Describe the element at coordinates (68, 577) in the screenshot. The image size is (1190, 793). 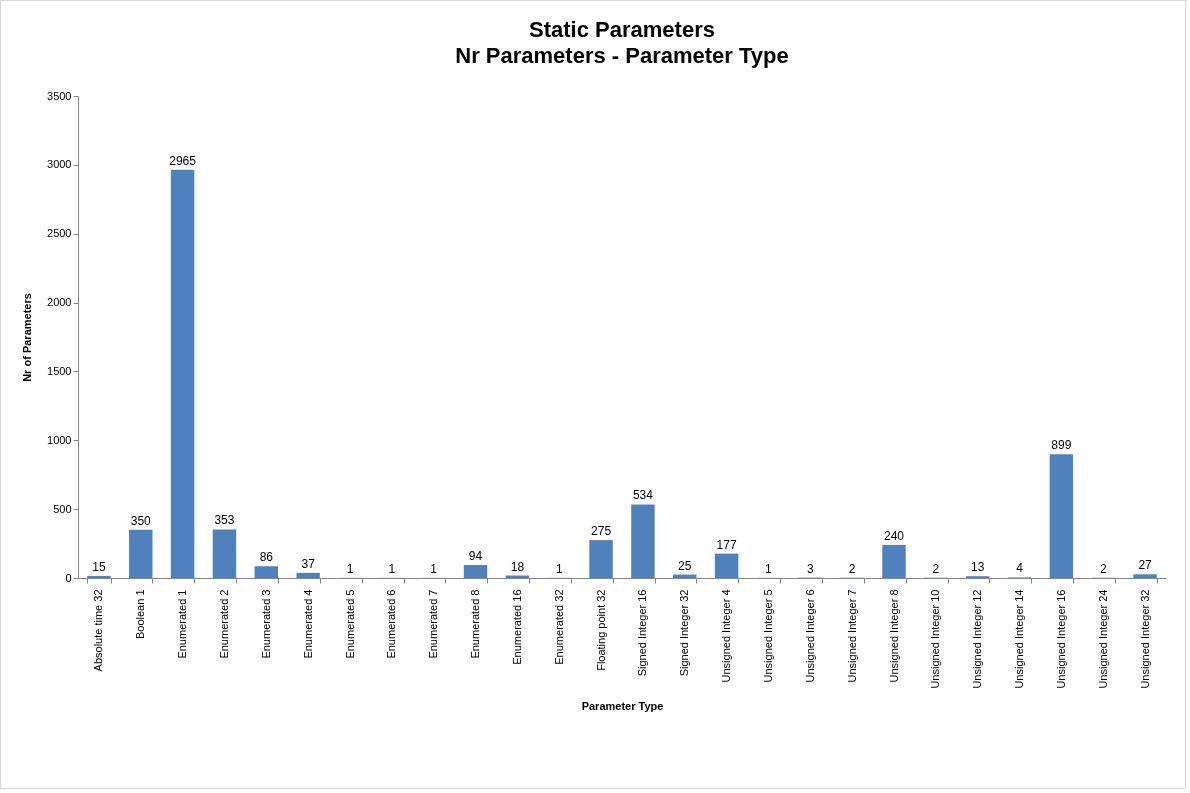
I see `y-tick-label: 0` at that location.